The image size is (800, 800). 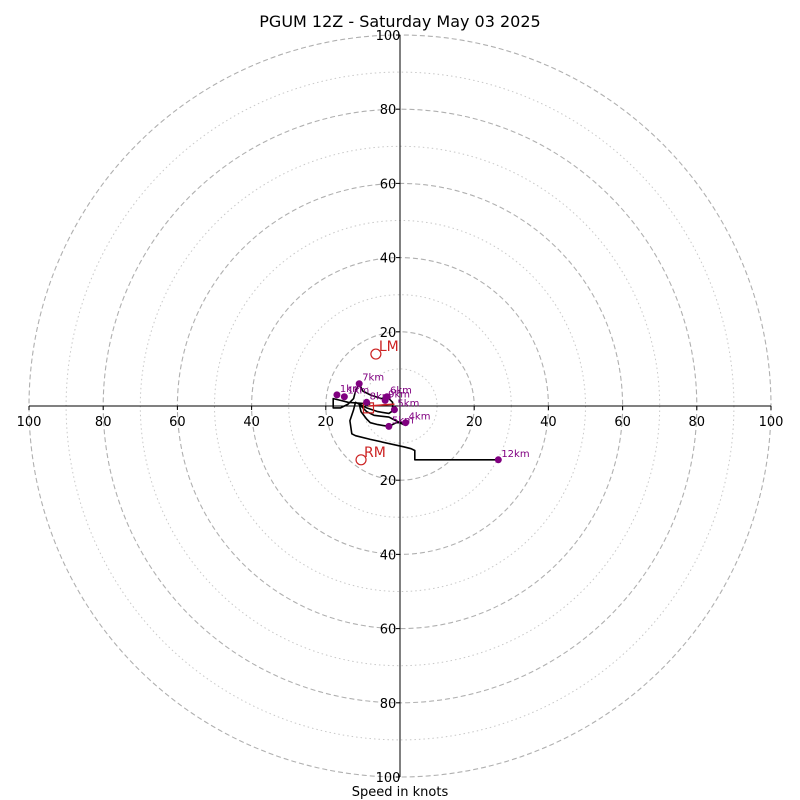 I want to click on right-mover-label: RM, so click(x=375, y=453).